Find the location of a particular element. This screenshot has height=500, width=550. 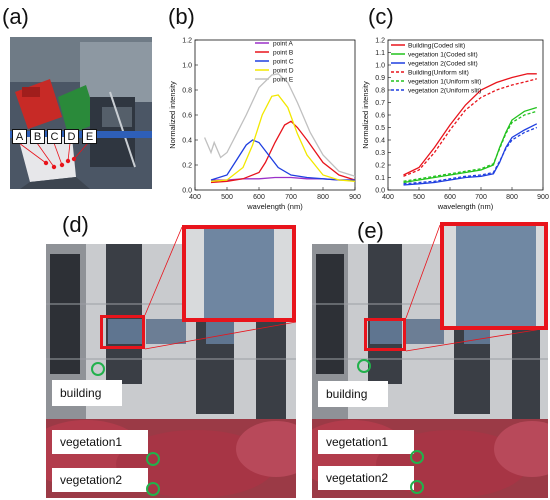

point-label-b: B is located at coordinates (37, 136).